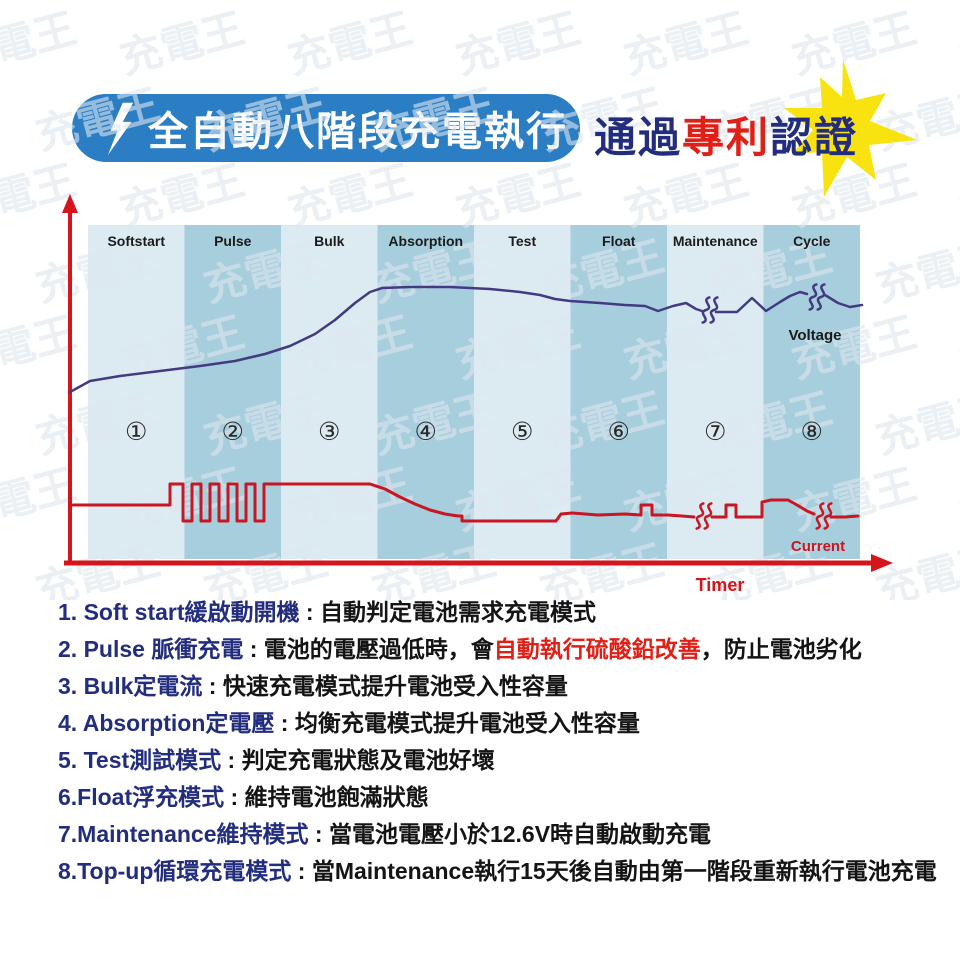 The image size is (960, 960). What do you see at coordinates (818, 546) in the screenshot?
I see `current-label: Current` at bounding box center [818, 546].